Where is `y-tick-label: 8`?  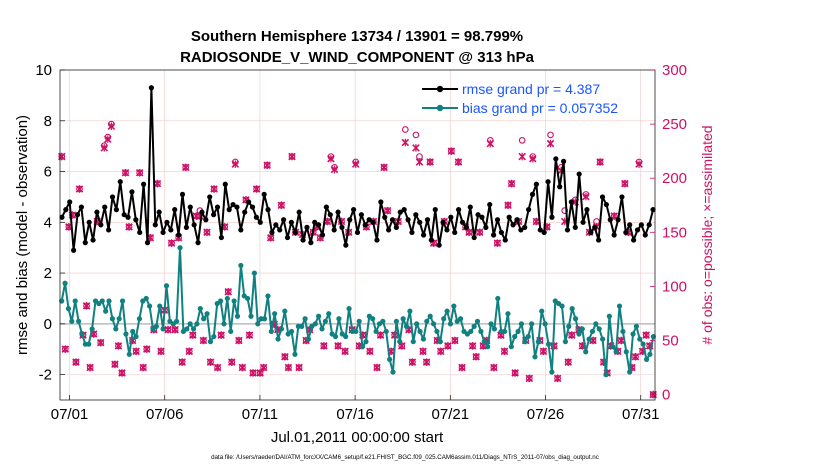 y-tick-label: 8 is located at coordinates (48, 121).